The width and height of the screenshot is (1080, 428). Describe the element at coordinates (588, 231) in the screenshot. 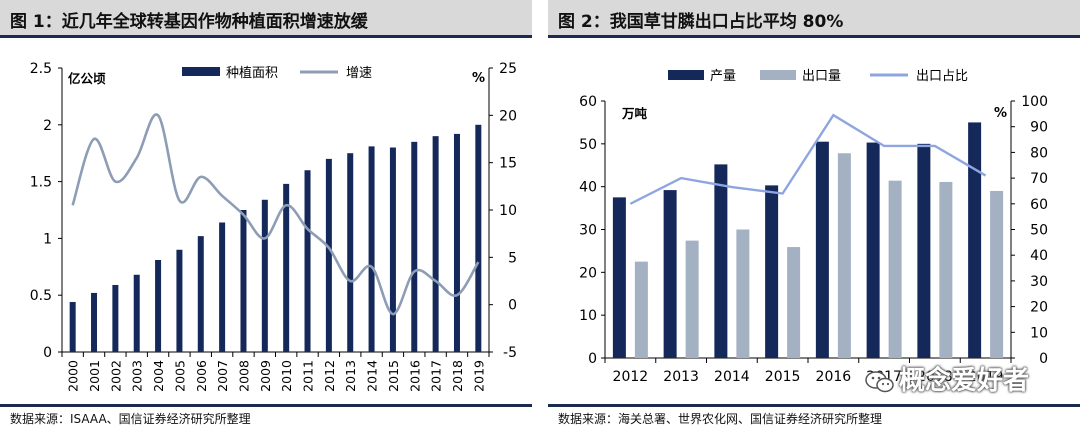

I see `y-tick-label-left: 30` at that location.